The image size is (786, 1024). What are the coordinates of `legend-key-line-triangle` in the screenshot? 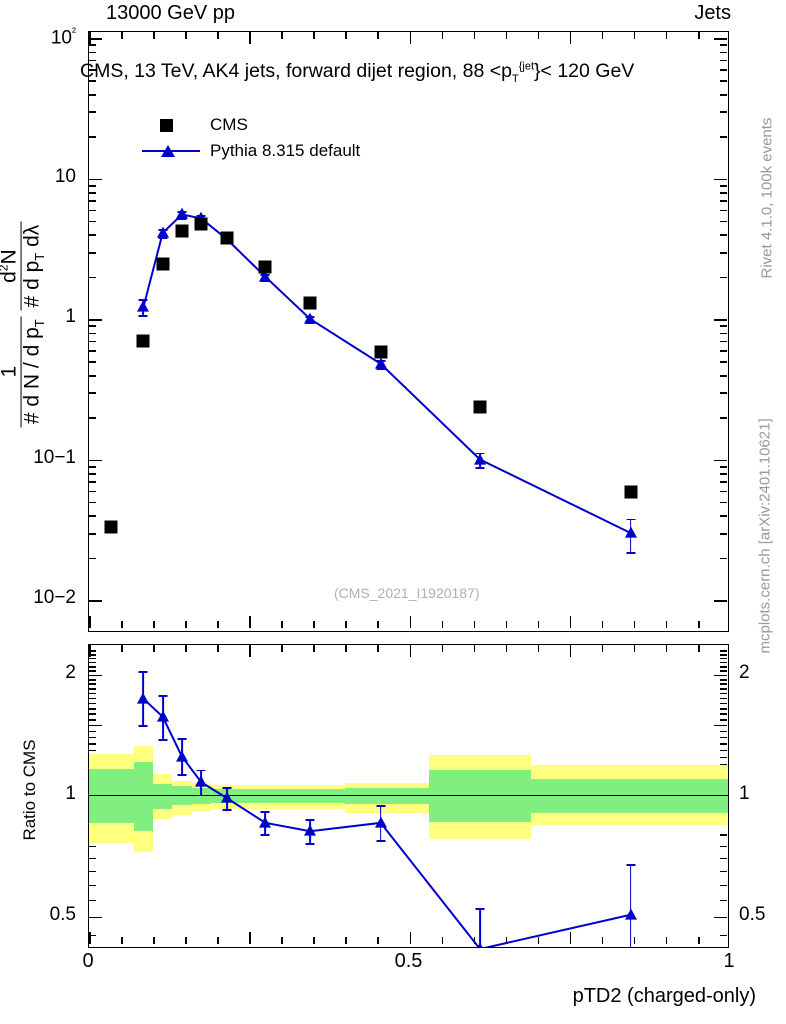 It's located at (171, 151).